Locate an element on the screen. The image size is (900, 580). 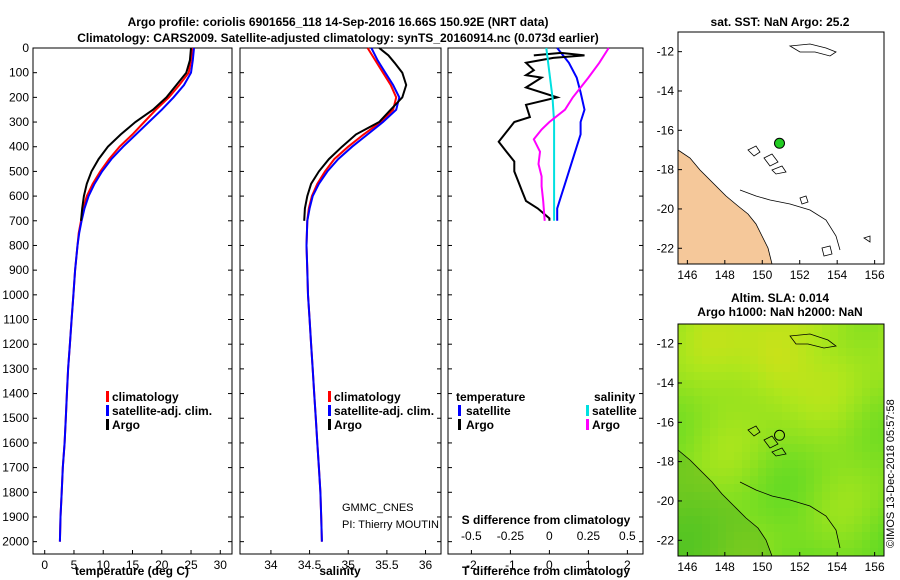
top-x-tick-label: -0.25 is located at coordinates (511, 536).